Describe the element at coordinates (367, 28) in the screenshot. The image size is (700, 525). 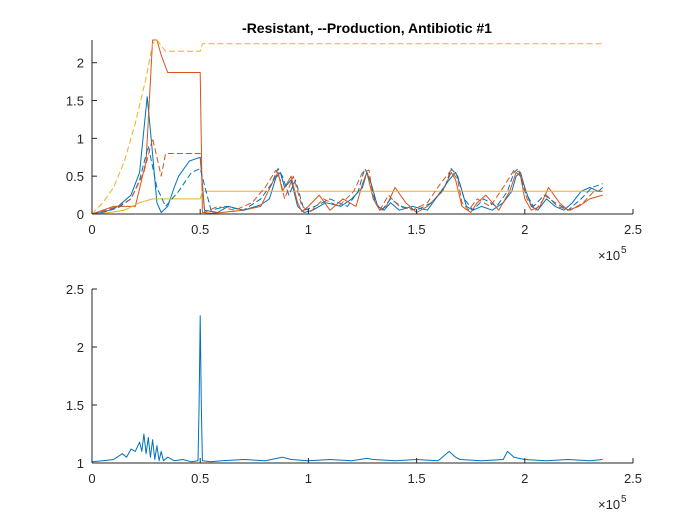
I see `chart-title: -Resistant, --Production, Antibiotic #1` at that location.